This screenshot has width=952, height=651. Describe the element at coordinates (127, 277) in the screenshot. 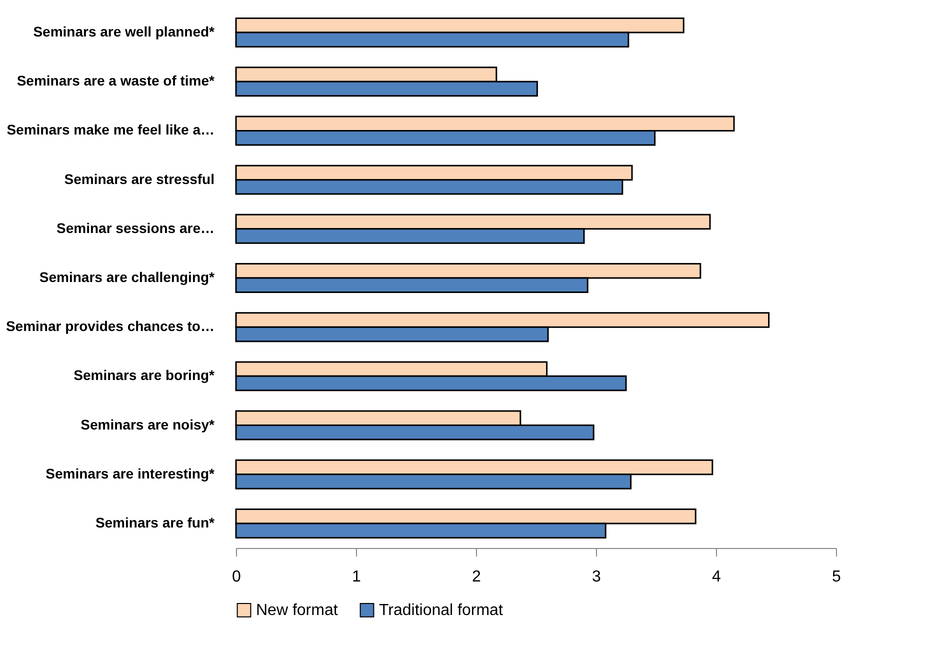

I see `y-tick-label: Seminars are challenging*` at that location.